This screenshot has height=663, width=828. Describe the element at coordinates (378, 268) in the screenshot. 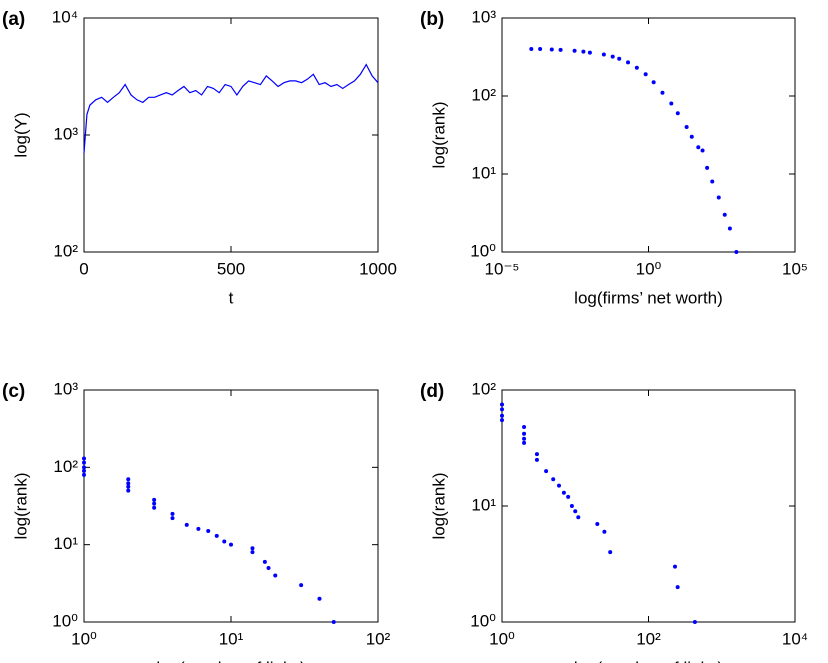

I see `x-tick-label: 1000` at that location.